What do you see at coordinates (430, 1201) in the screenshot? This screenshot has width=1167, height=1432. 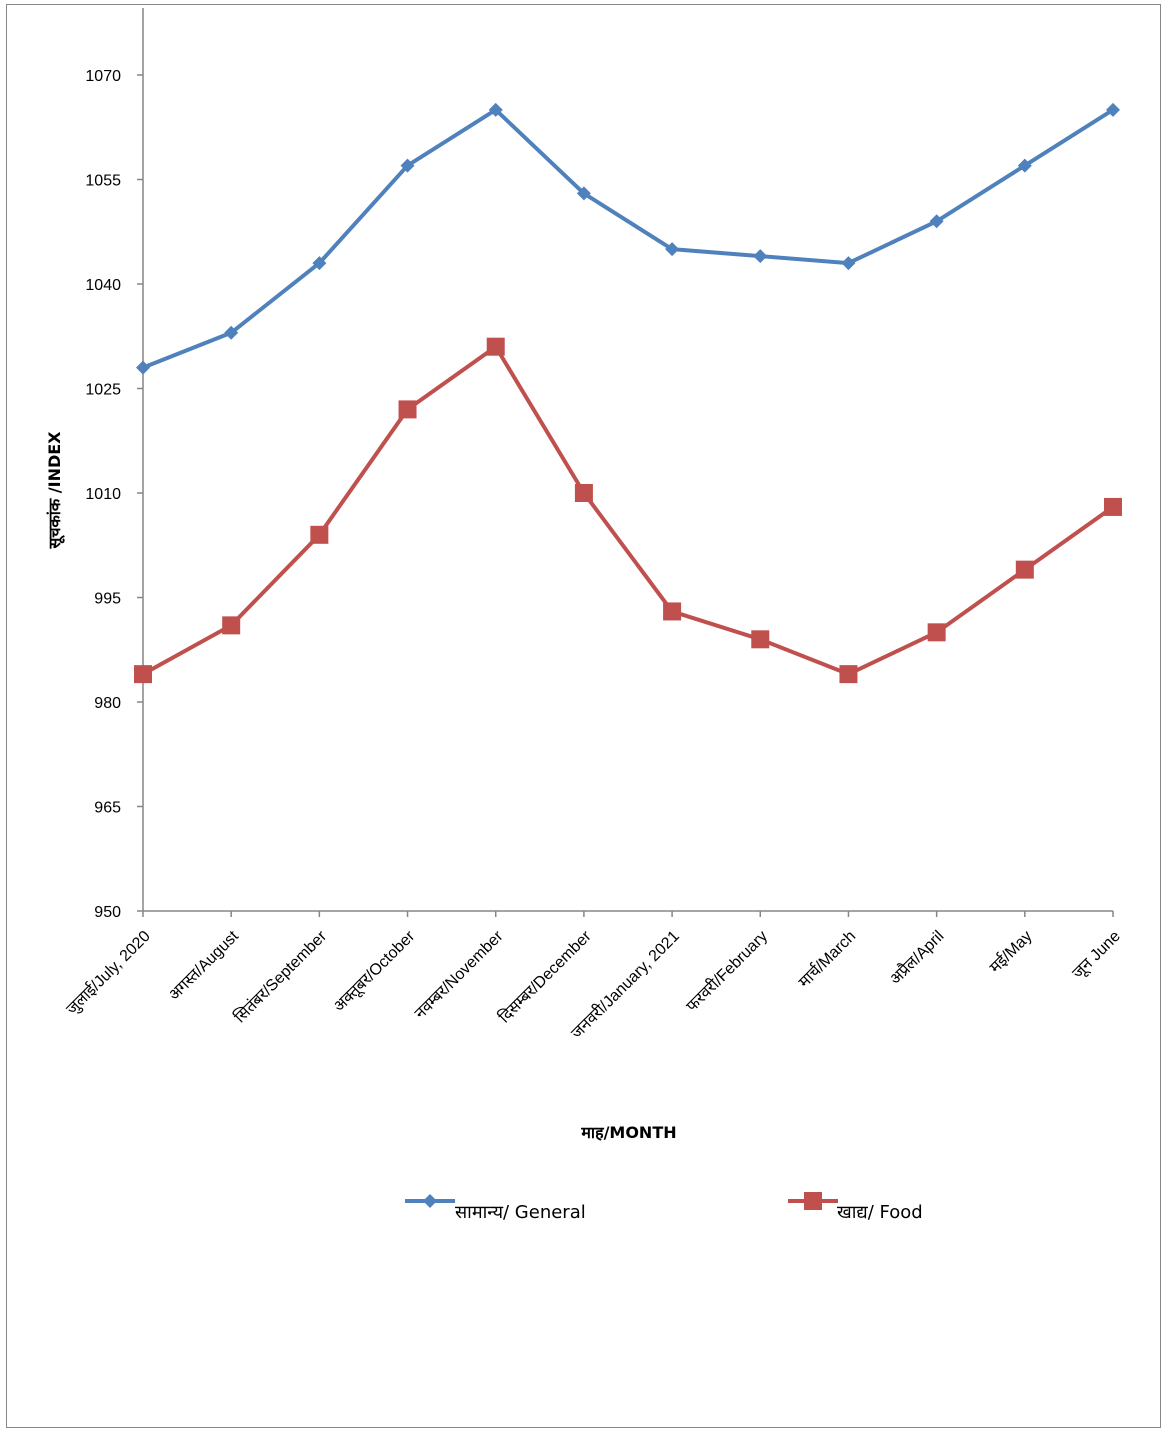 I see `legend-marker-diamond` at bounding box center [430, 1201].